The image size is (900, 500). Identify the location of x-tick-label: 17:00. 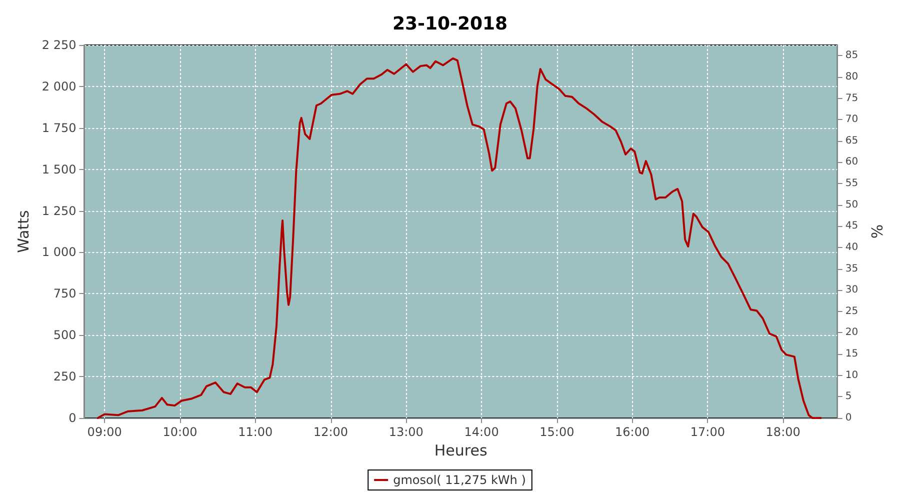
(708, 432).